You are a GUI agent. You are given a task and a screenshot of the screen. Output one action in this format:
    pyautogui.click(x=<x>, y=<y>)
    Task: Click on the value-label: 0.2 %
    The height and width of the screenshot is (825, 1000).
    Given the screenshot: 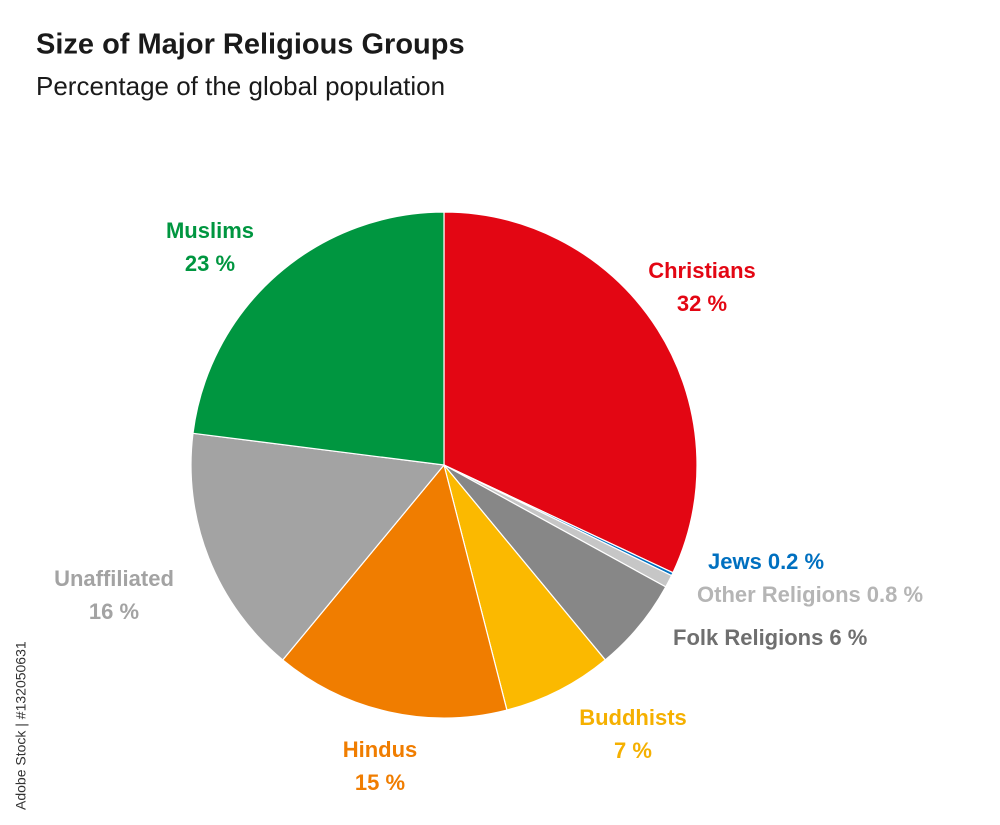 What is the action you would take?
    pyautogui.click(x=796, y=561)
    